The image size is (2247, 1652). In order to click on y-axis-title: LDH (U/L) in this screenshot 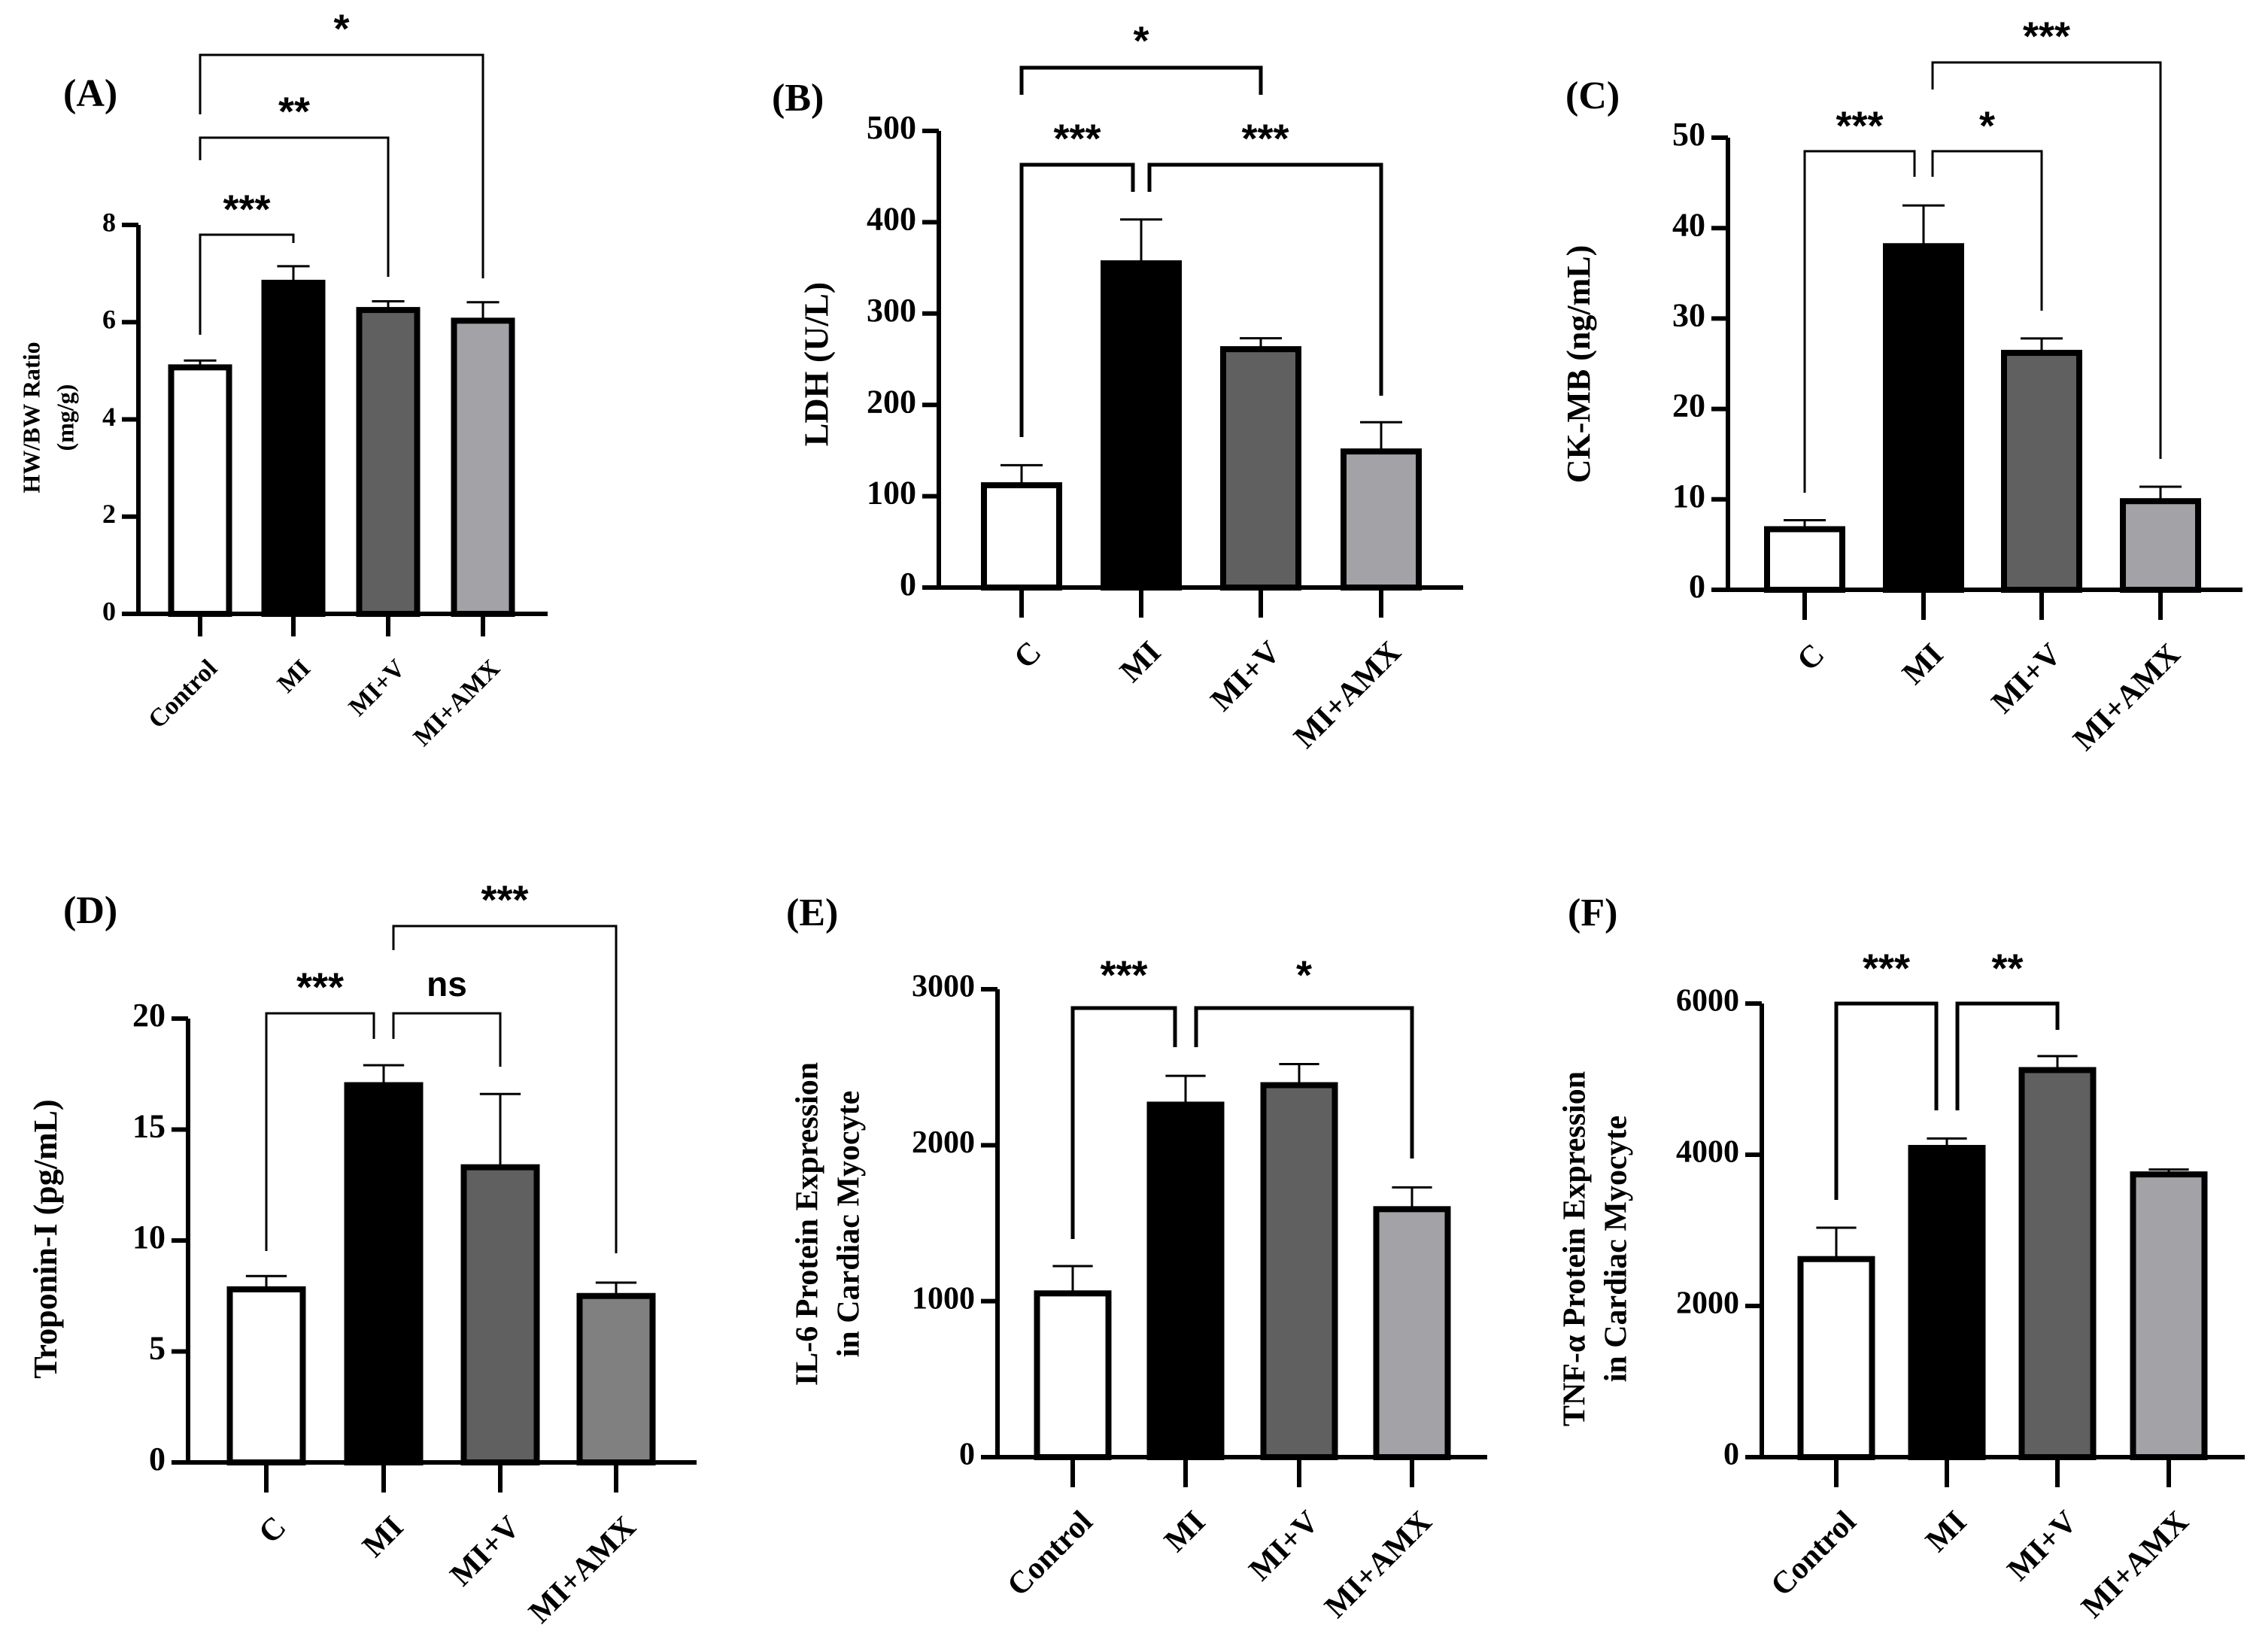, I will do `click(817, 364)`.